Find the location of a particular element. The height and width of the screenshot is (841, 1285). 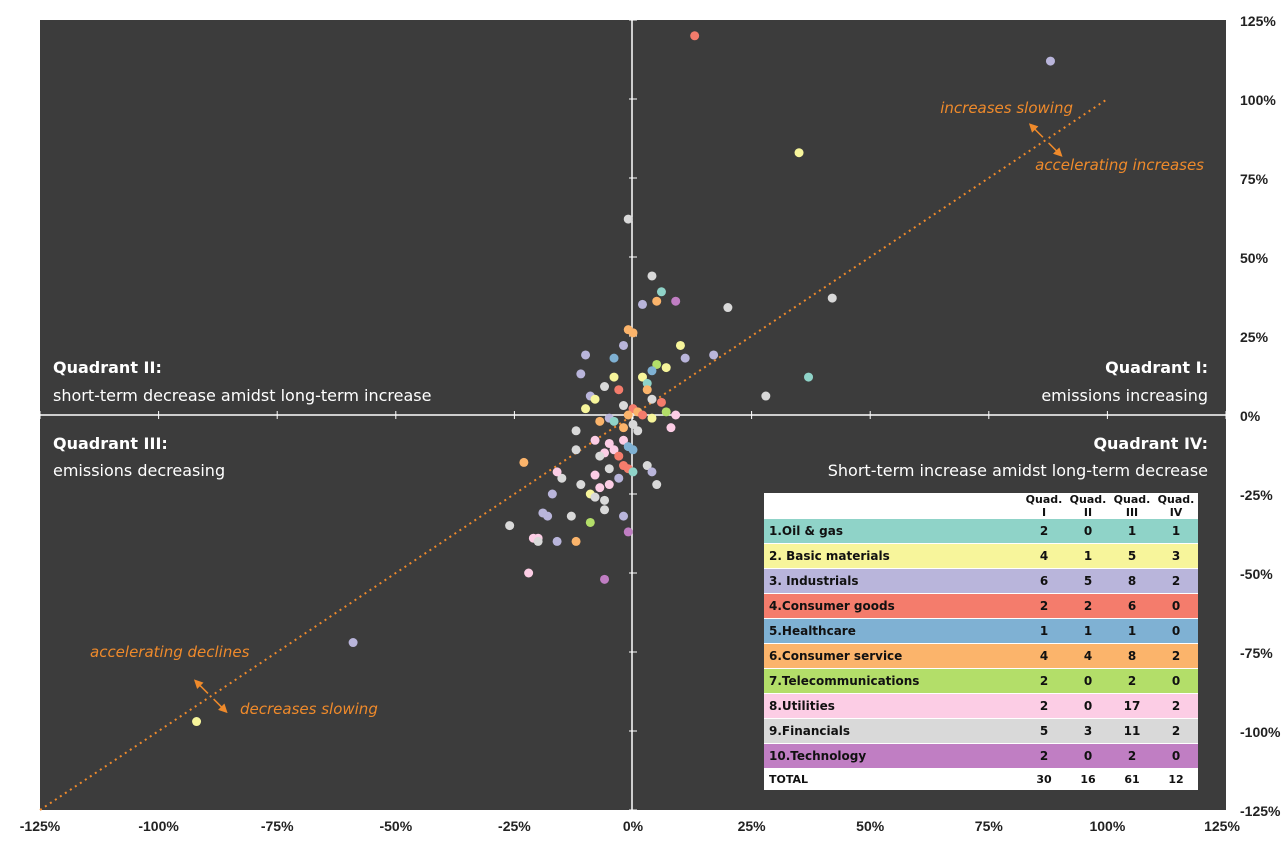

sector-count: 4 is located at coordinates (1088, 656).